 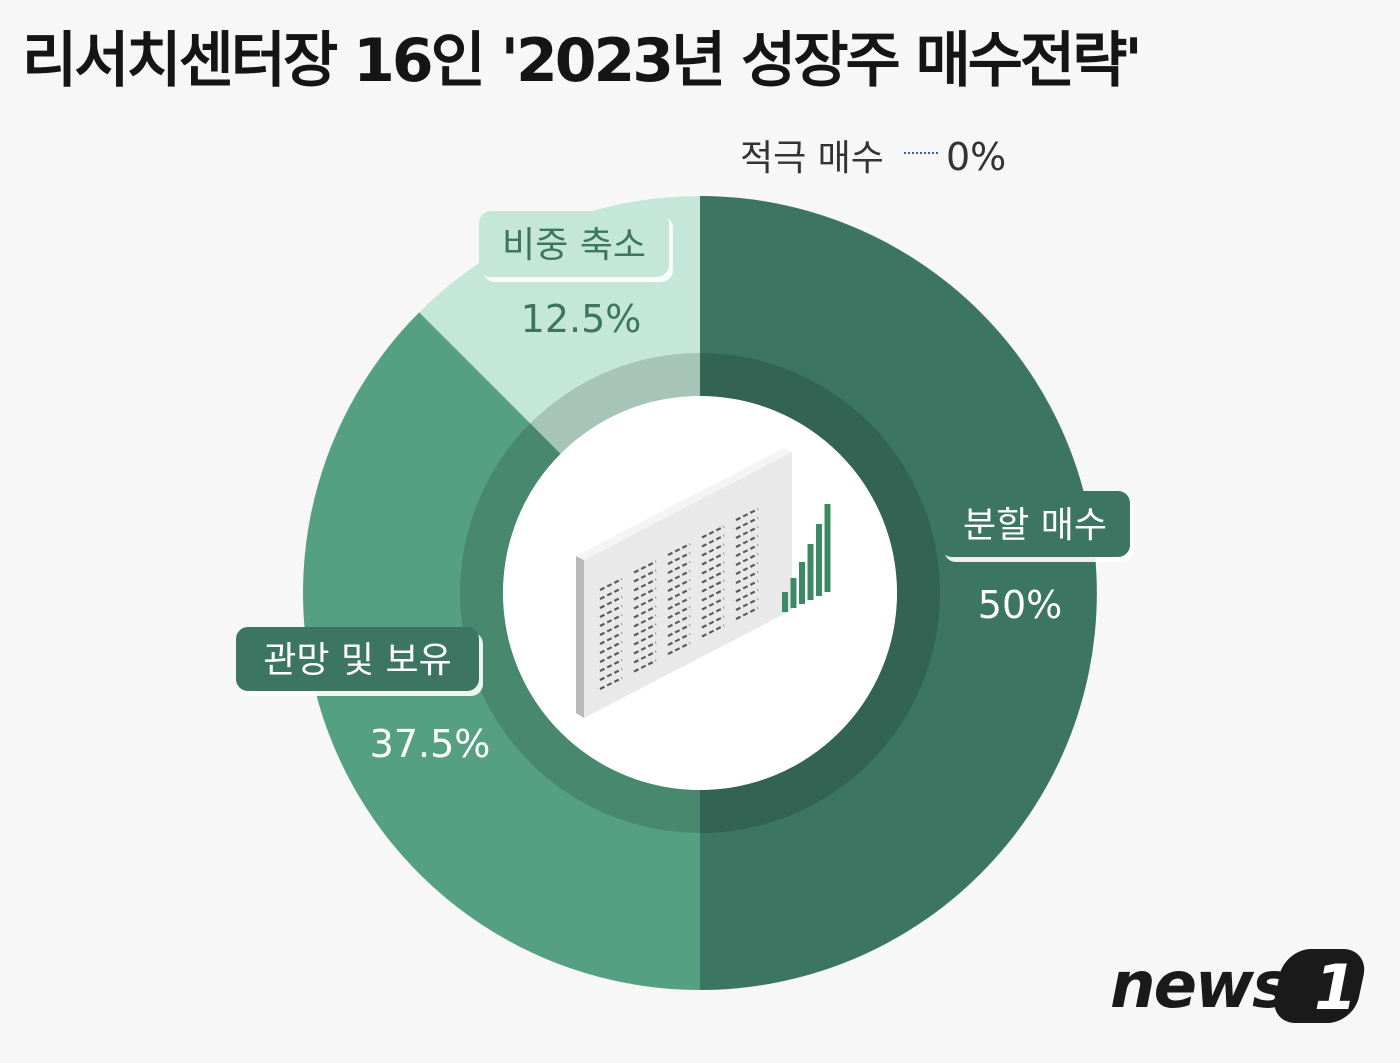 I want to click on value-reduce: 12.5%, so click(x=581, y=319).